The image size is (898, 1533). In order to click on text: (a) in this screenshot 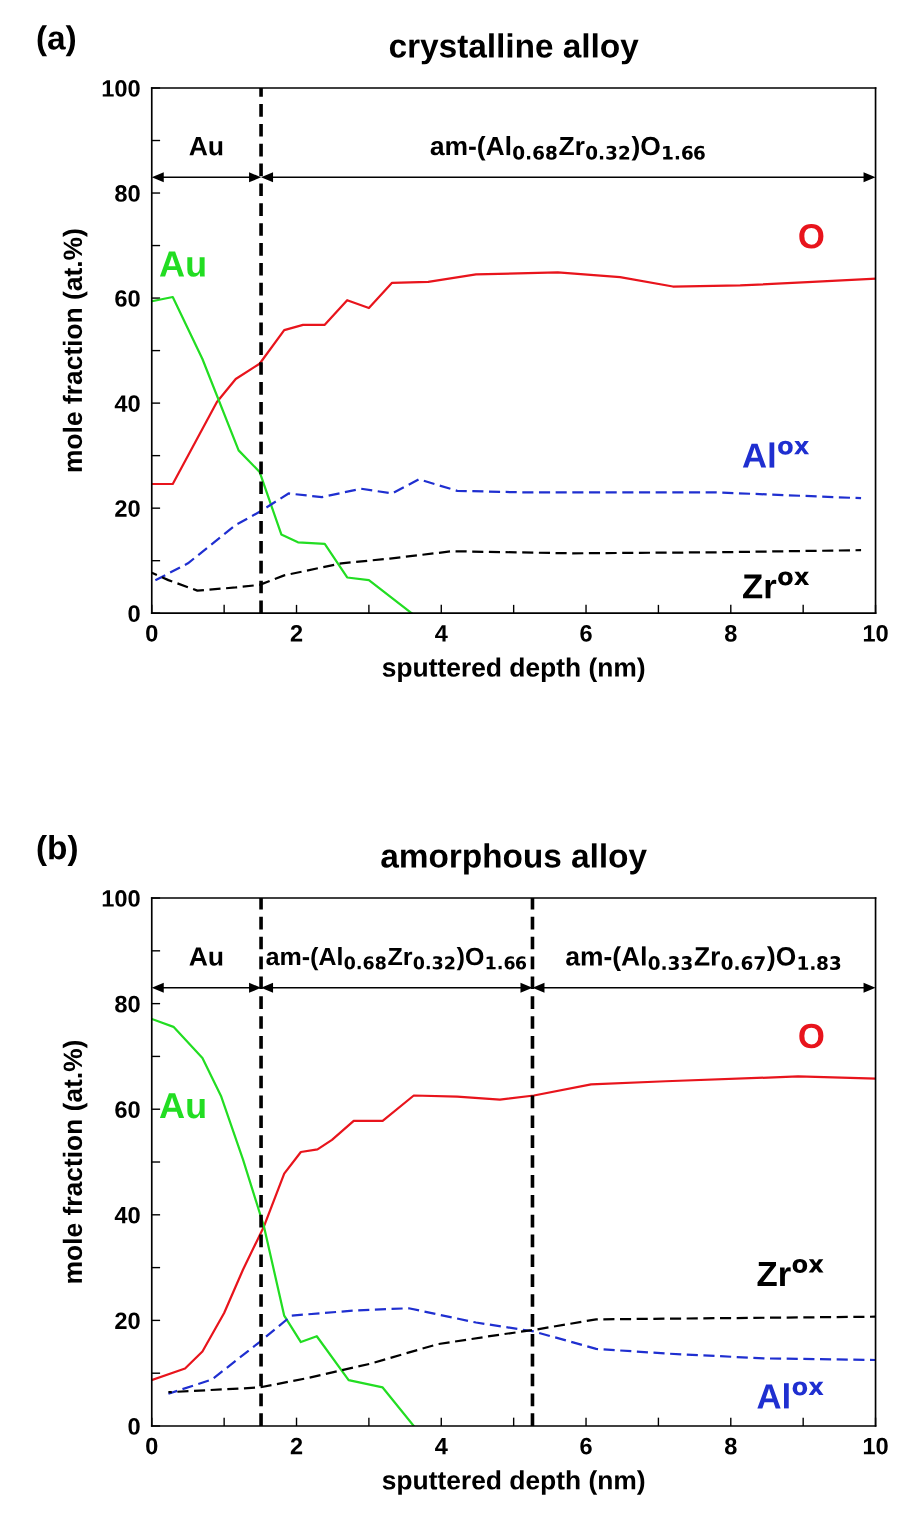, I will do `click(56, 41)`.